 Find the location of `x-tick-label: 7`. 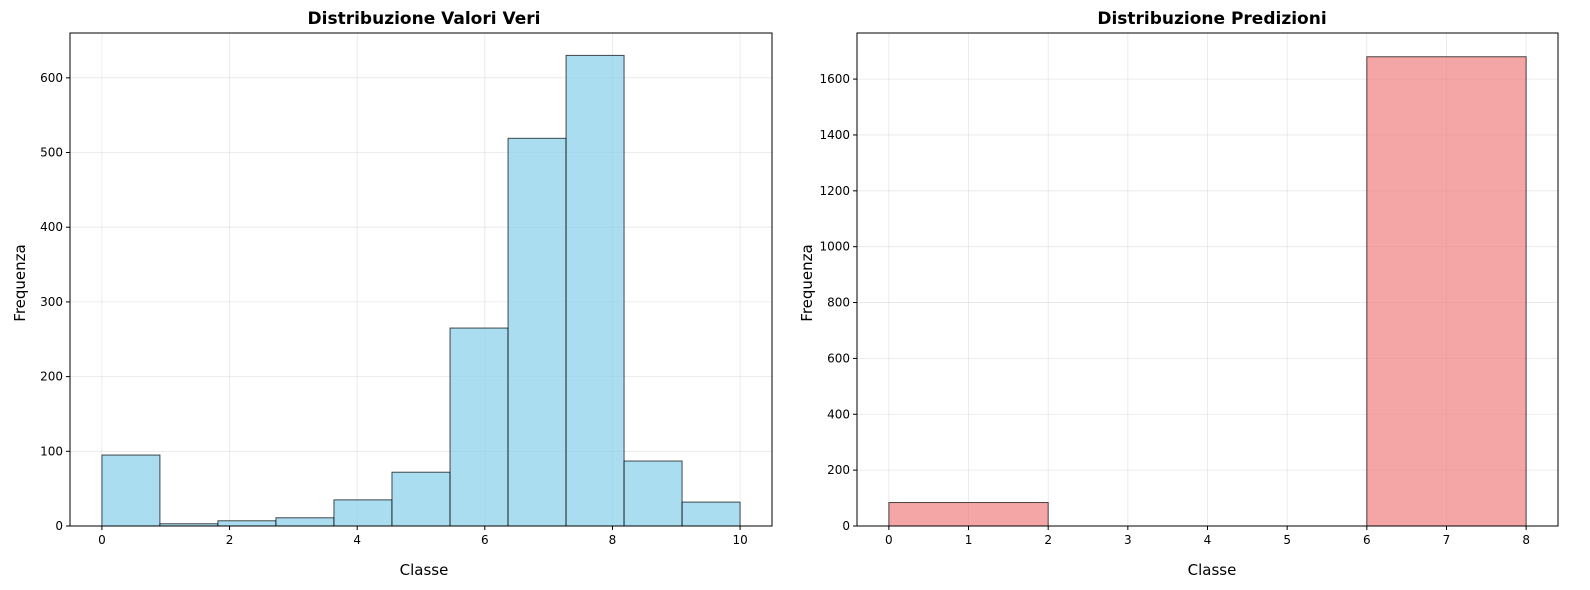

x-tick-label: 7 is located at coordinates (1447, 540).